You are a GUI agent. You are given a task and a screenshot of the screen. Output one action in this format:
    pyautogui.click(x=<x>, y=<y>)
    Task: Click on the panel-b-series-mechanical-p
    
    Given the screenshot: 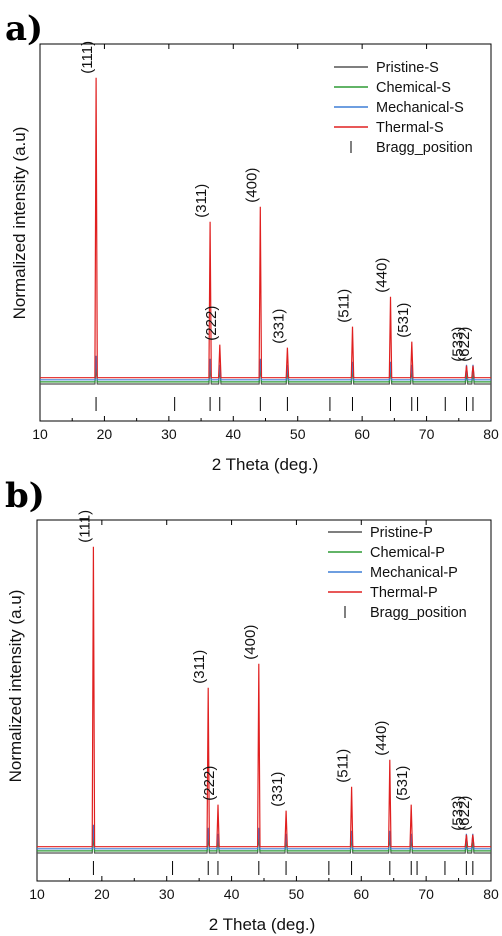 What is the action you would take?
    pyautogui.click(x=264, y=837)
    